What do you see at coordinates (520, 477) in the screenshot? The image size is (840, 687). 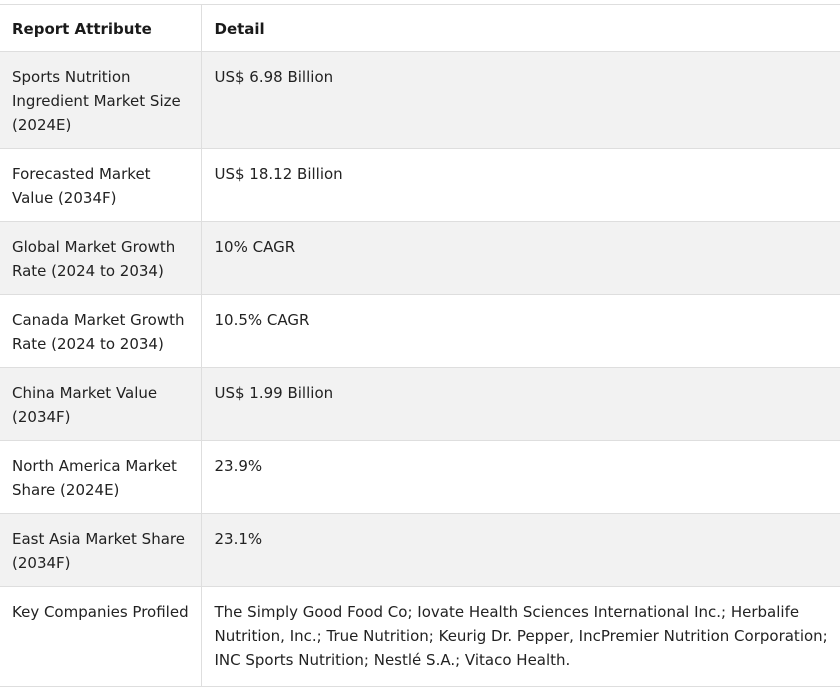 I see `detail-cell: 23.9%` at bounding box center [520, 477].